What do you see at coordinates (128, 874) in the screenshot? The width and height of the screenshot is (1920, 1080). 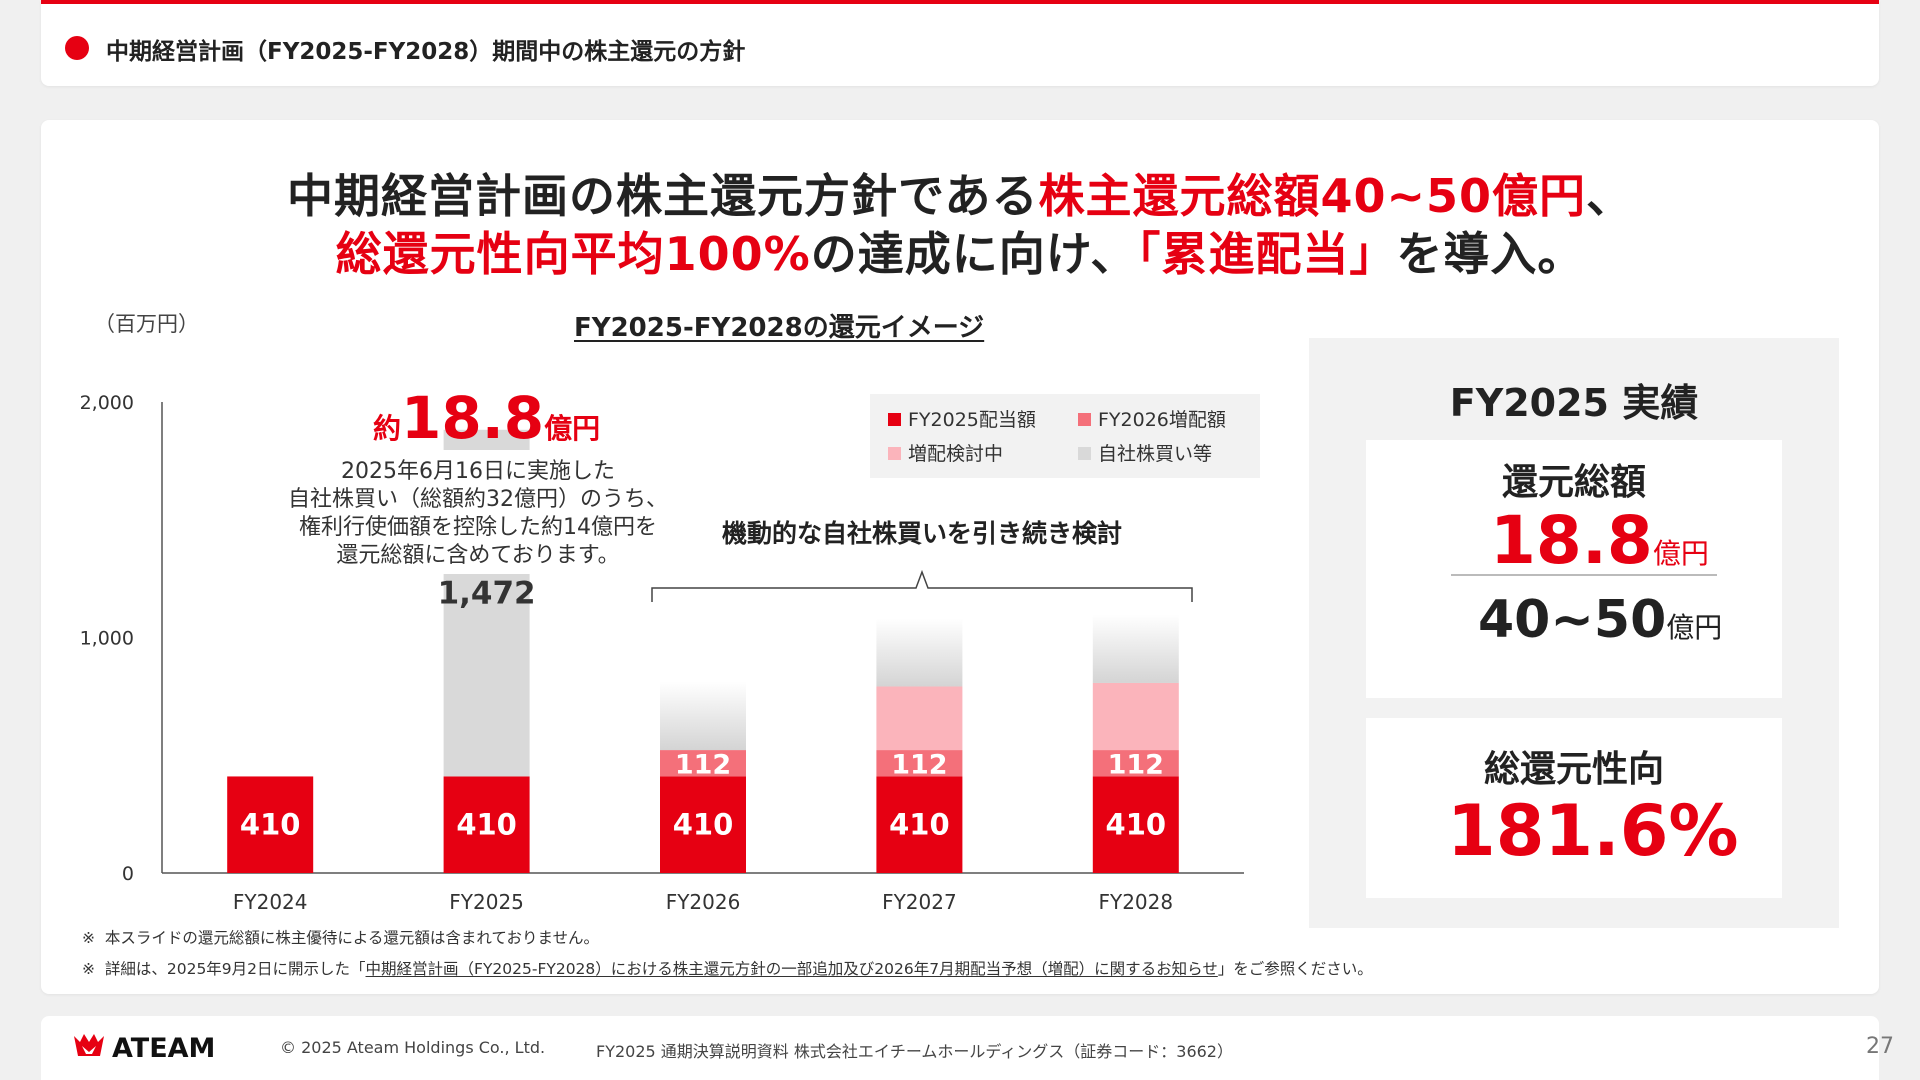 I see `y-tick-label: 0` at bounding box center [128, 874].